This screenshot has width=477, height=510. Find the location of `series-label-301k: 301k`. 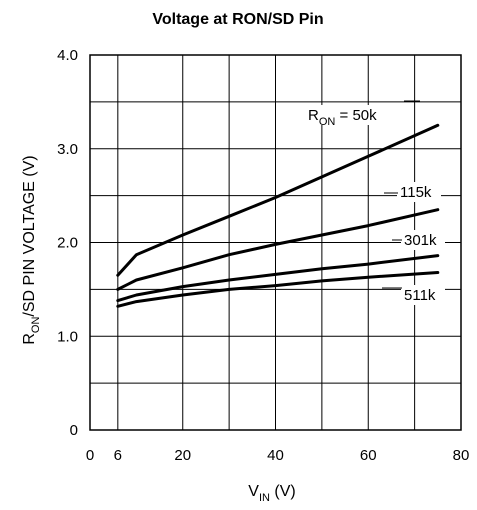

series-label-301k: 301k is located at coordinates (420, 240).